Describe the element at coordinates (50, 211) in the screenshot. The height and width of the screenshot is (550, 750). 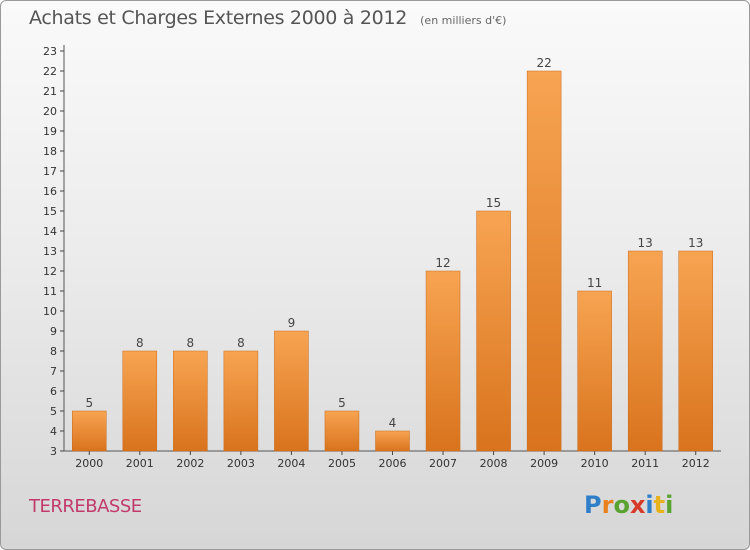
I see `y-tick-label: 15` at that location.